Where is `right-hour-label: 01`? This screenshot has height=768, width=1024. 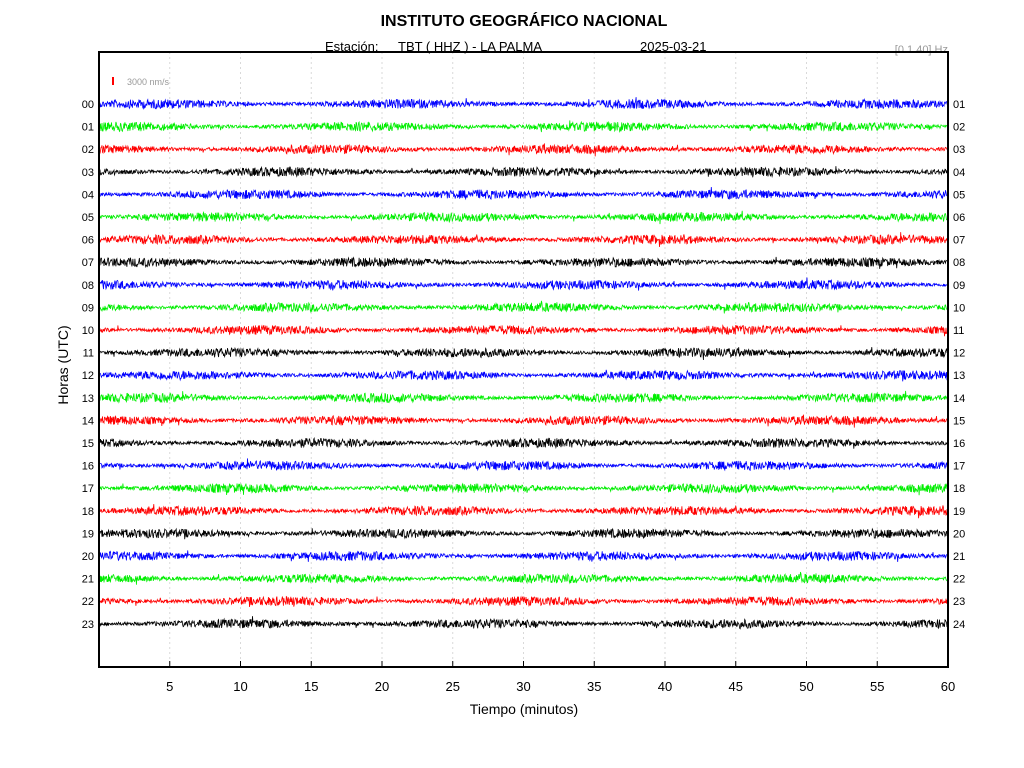 right-hour-label: 01 is located at coordinates (959, 105).